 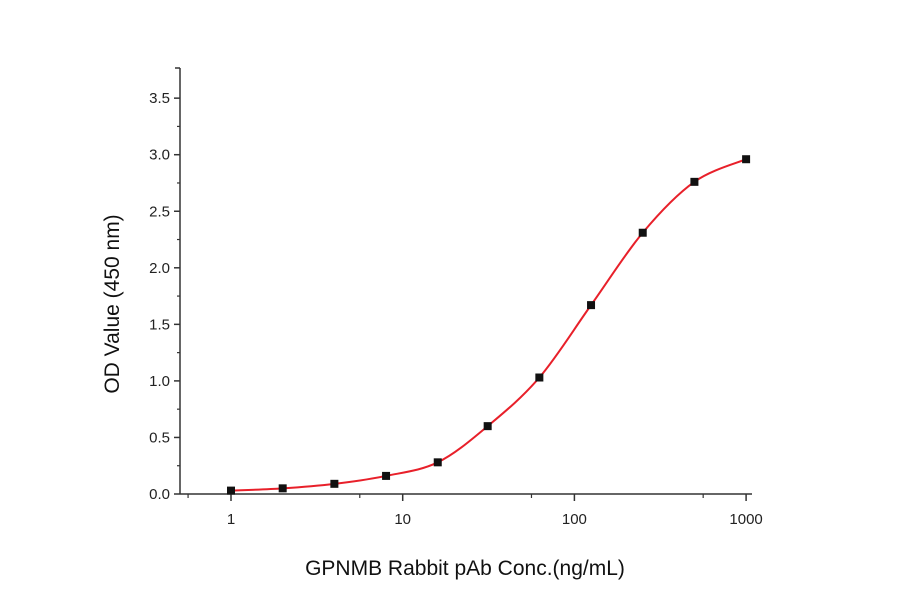 I want to click on x-axis-title: GPNMB Rabbit pAb Conc.(ng/mL), so click(x=465, y=568).